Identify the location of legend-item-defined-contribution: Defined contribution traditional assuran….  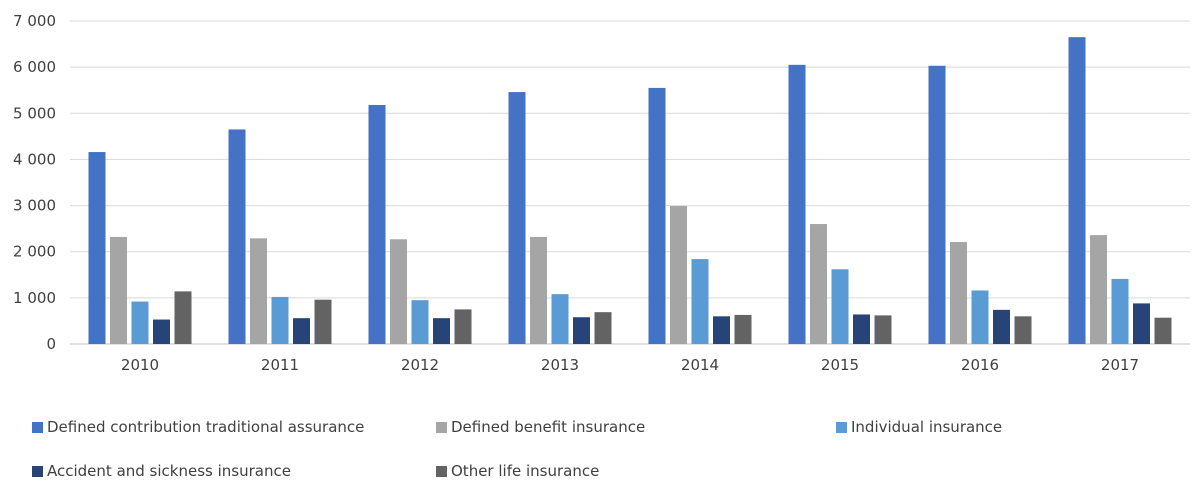
(198, 427).